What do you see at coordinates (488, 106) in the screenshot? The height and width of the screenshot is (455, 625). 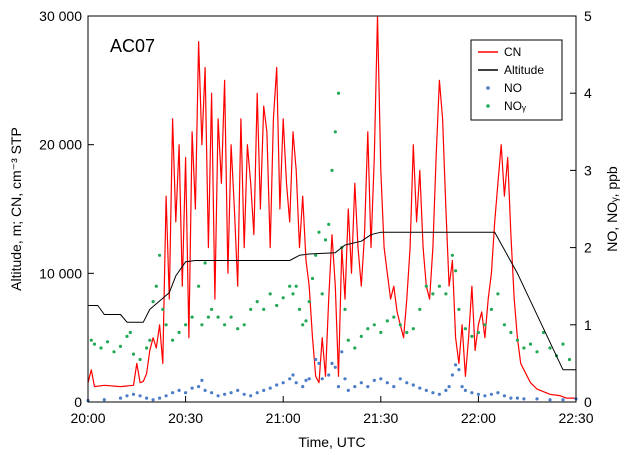 I see `legend-swatch-noy` at bounding box center [488, 106].